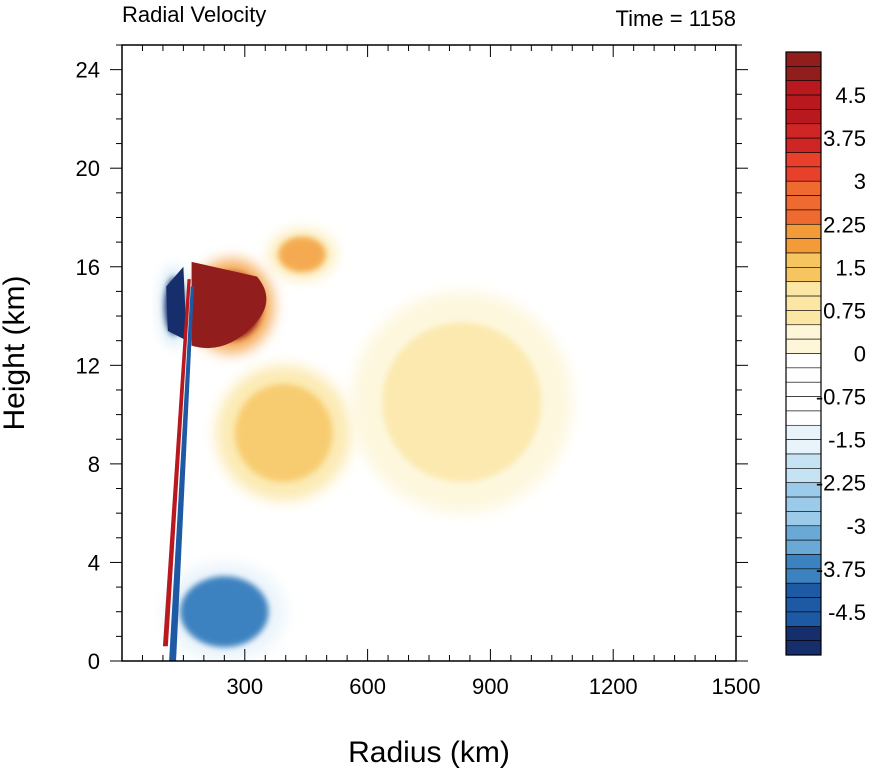 This screenshot has width=895, height=774. I want to click on colorbar-label: 1.5, so click(850, 267).